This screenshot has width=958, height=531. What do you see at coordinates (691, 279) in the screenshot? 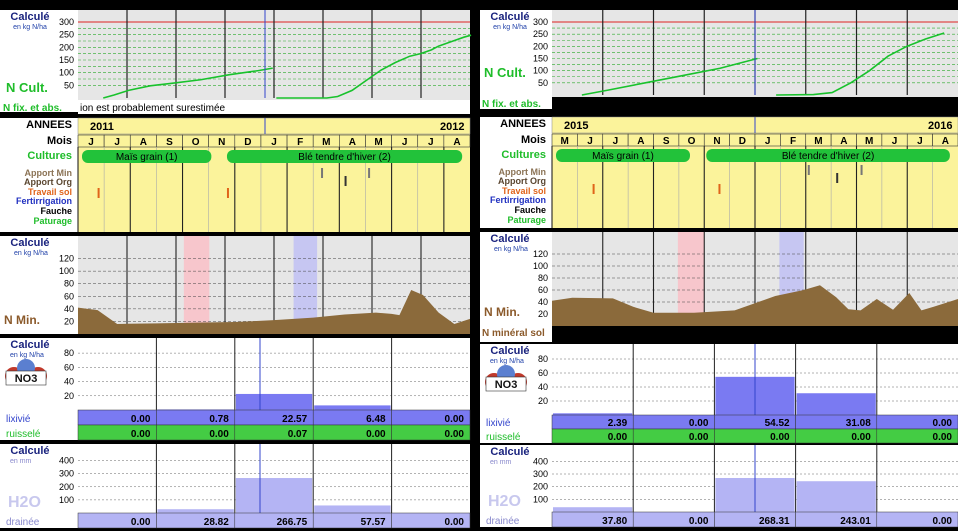
I see `travail-sol-period` at bounding box center [691, 279].